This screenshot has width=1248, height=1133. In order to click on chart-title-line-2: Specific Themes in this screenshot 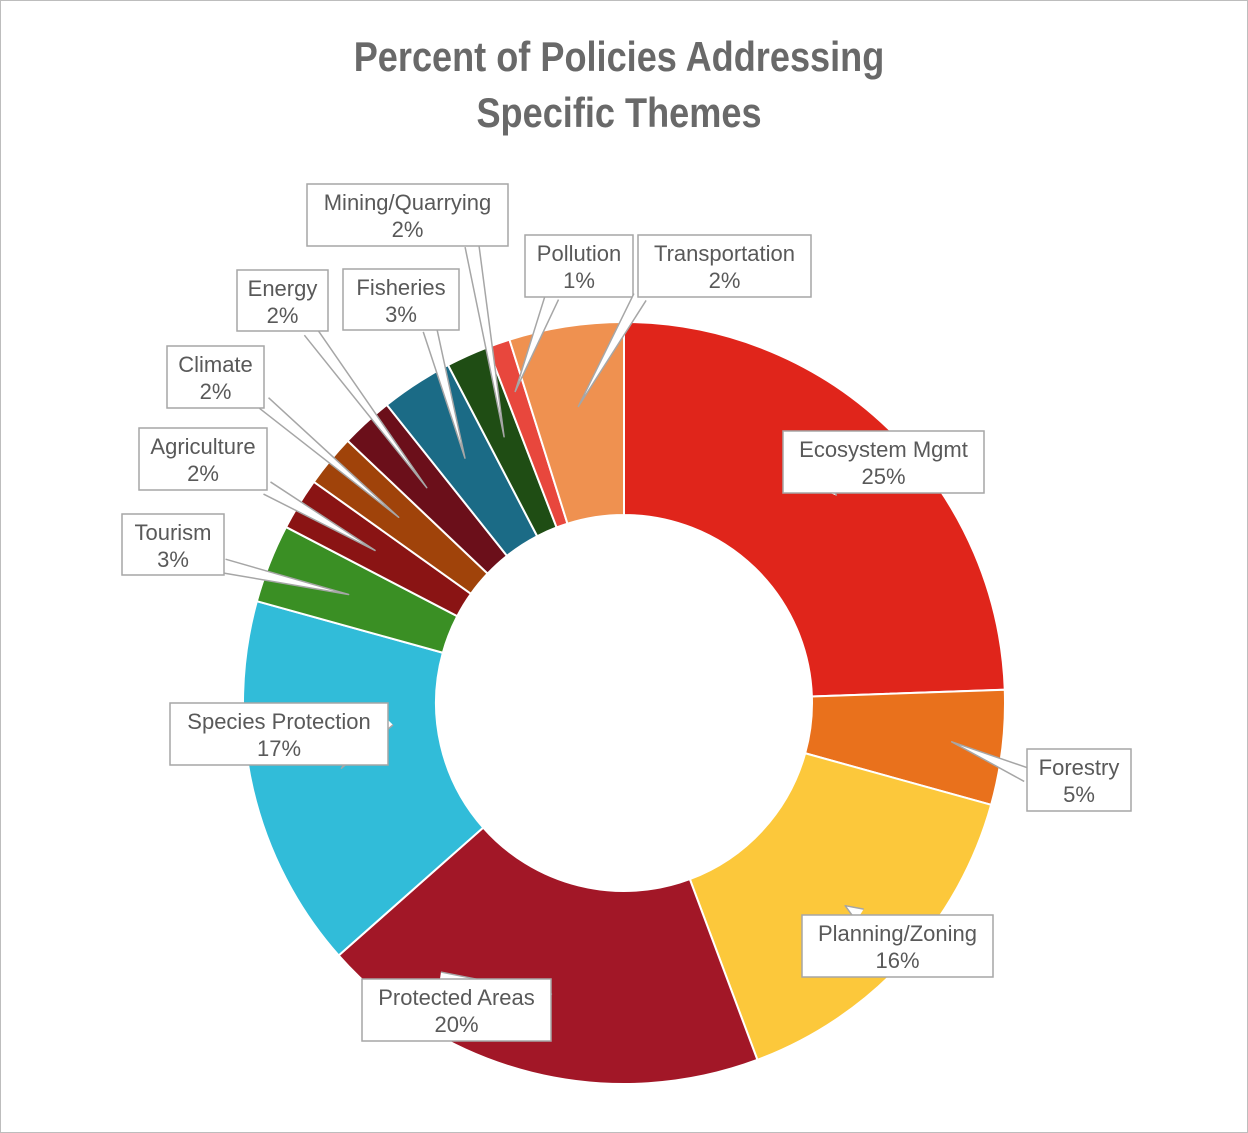, I will do `click(619, 112)`.